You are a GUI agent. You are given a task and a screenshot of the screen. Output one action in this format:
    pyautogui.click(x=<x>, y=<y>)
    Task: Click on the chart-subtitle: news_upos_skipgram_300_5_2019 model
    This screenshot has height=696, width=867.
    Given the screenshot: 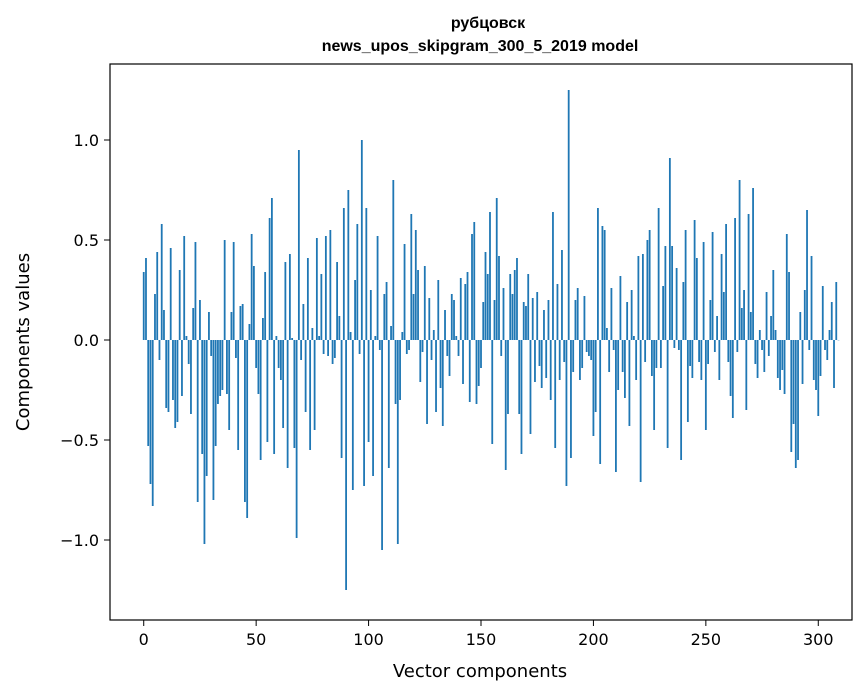 What is the action you would take?
    pyautogui.click(x=480, y=46)
    